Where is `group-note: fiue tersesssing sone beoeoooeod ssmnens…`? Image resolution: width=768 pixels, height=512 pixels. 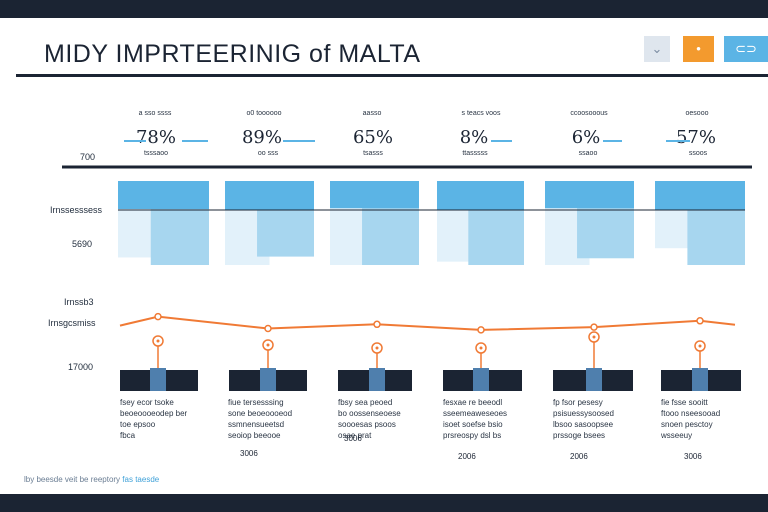
group-note: fiue tersesssing sone beoeoooeod ssmnens… is located at coordinates (260, 419).